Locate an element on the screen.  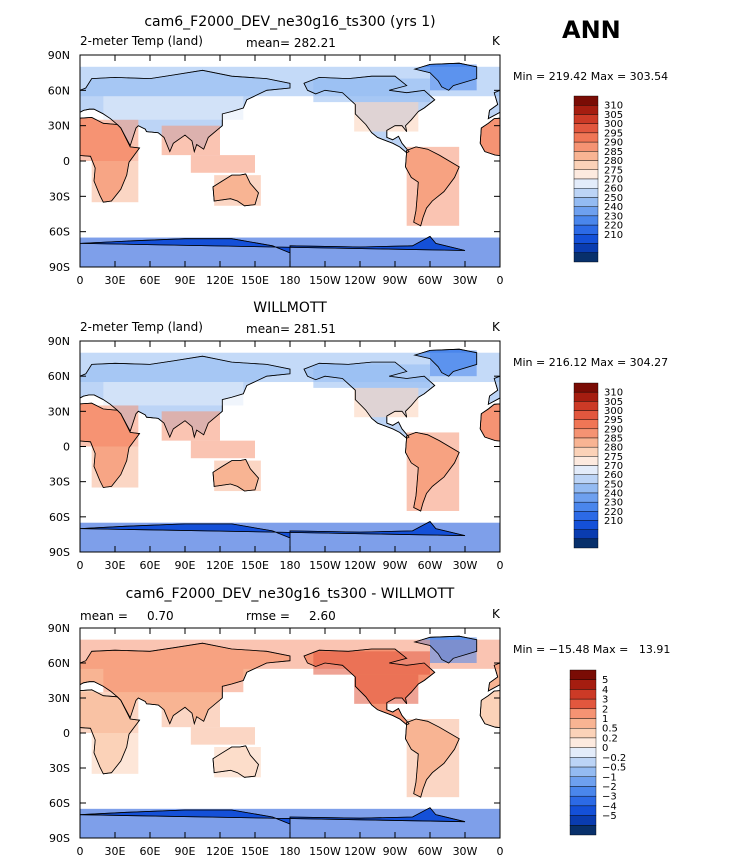
x-tick-label: 60E is located at coordinates (150, 851).